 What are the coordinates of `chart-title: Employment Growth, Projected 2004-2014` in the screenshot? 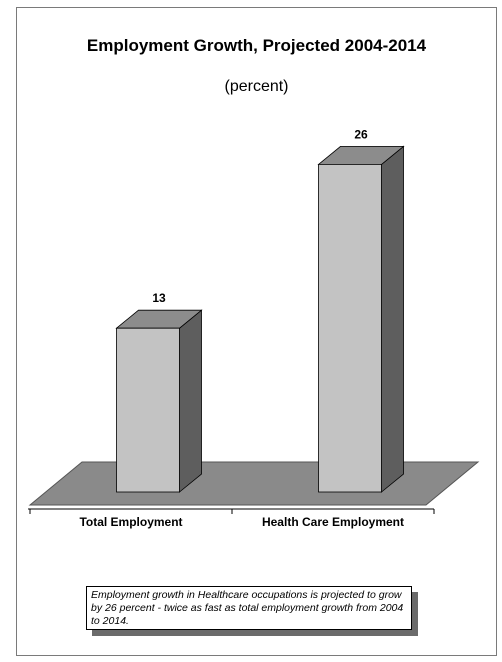 It's located at (256, 45).